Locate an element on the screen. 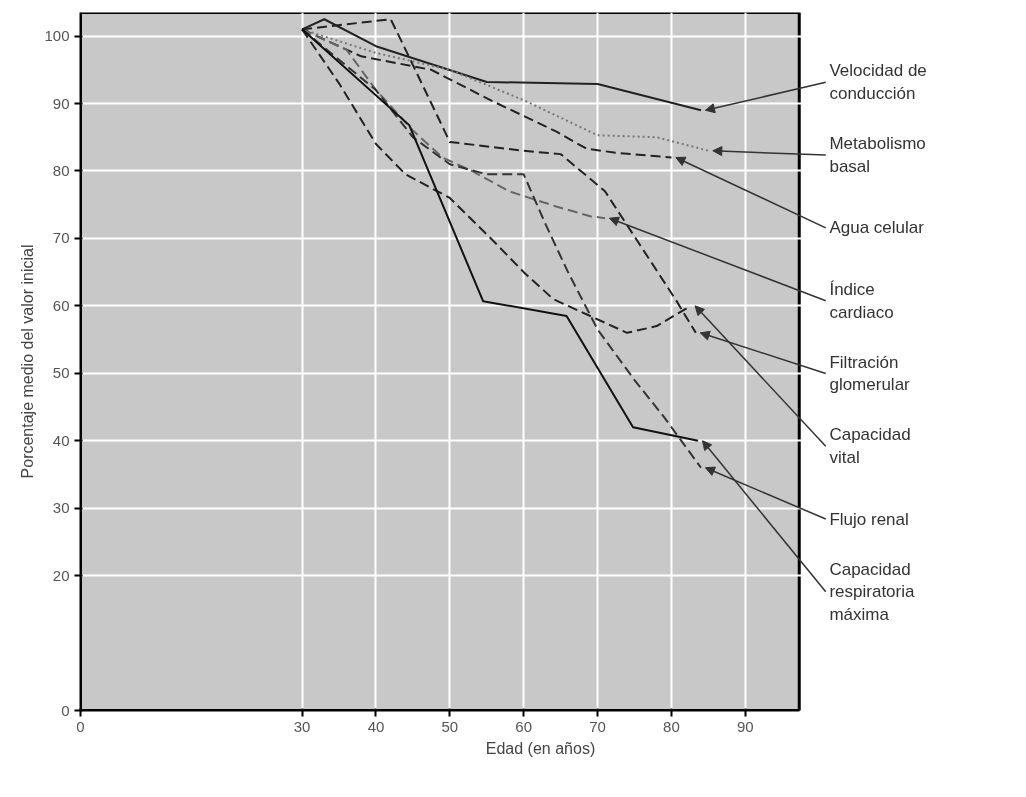 This screenshot has height=797, width=1026. text: Capacidad respiratoria máxima is located at coordinates (872, 592).